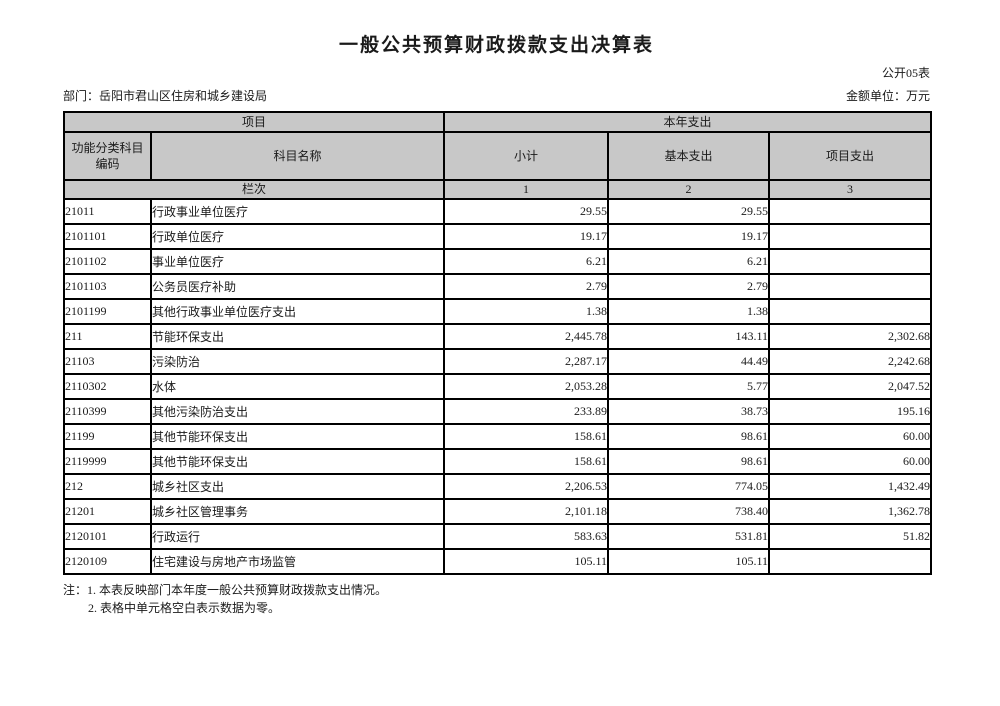 The width and height of the screenshot is (1000, 706). I want to click on cell-subject-name: 事业单位医疗, so click(297, 261).